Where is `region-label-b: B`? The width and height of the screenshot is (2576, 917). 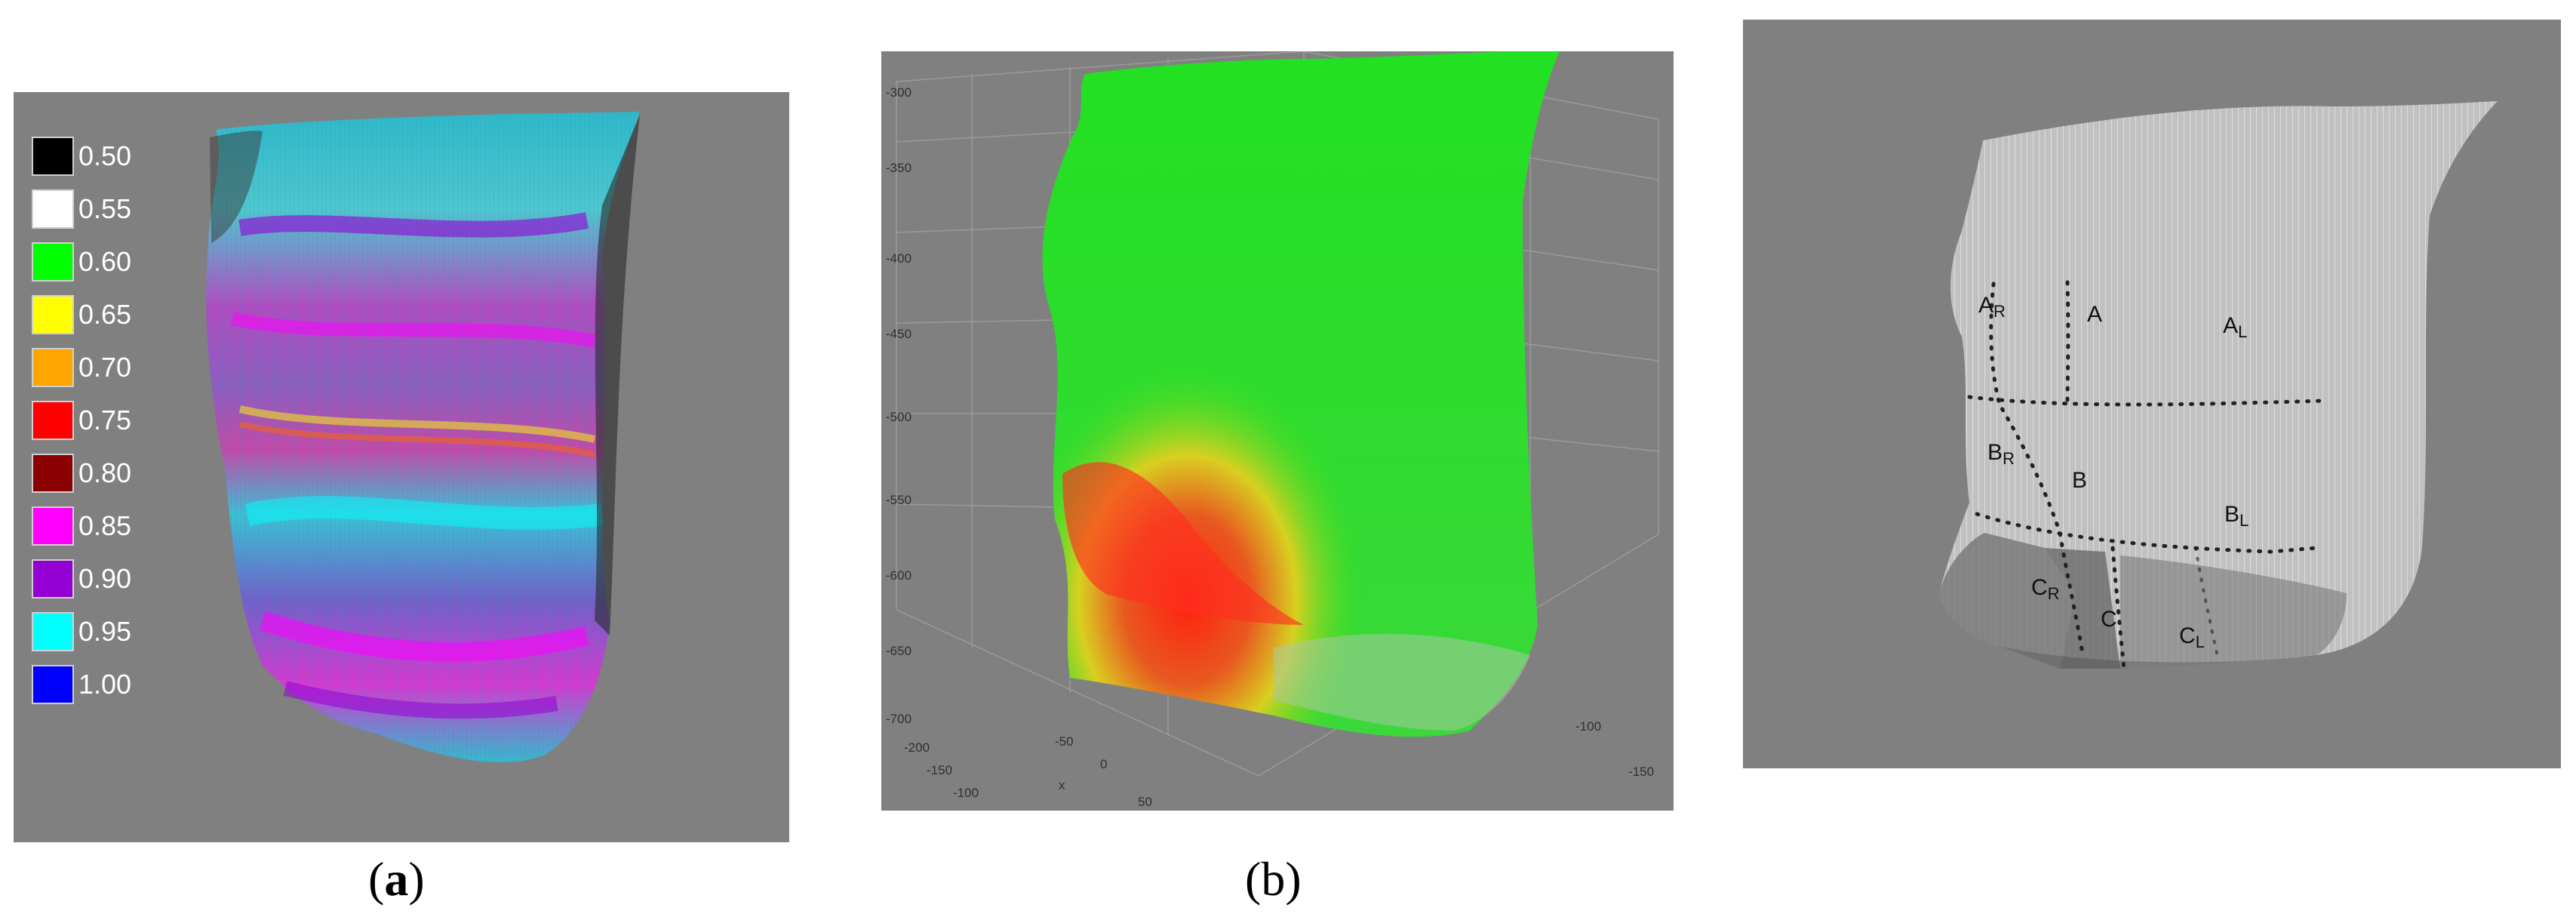
region-label-b: B is located at coordinates (2080, 481).